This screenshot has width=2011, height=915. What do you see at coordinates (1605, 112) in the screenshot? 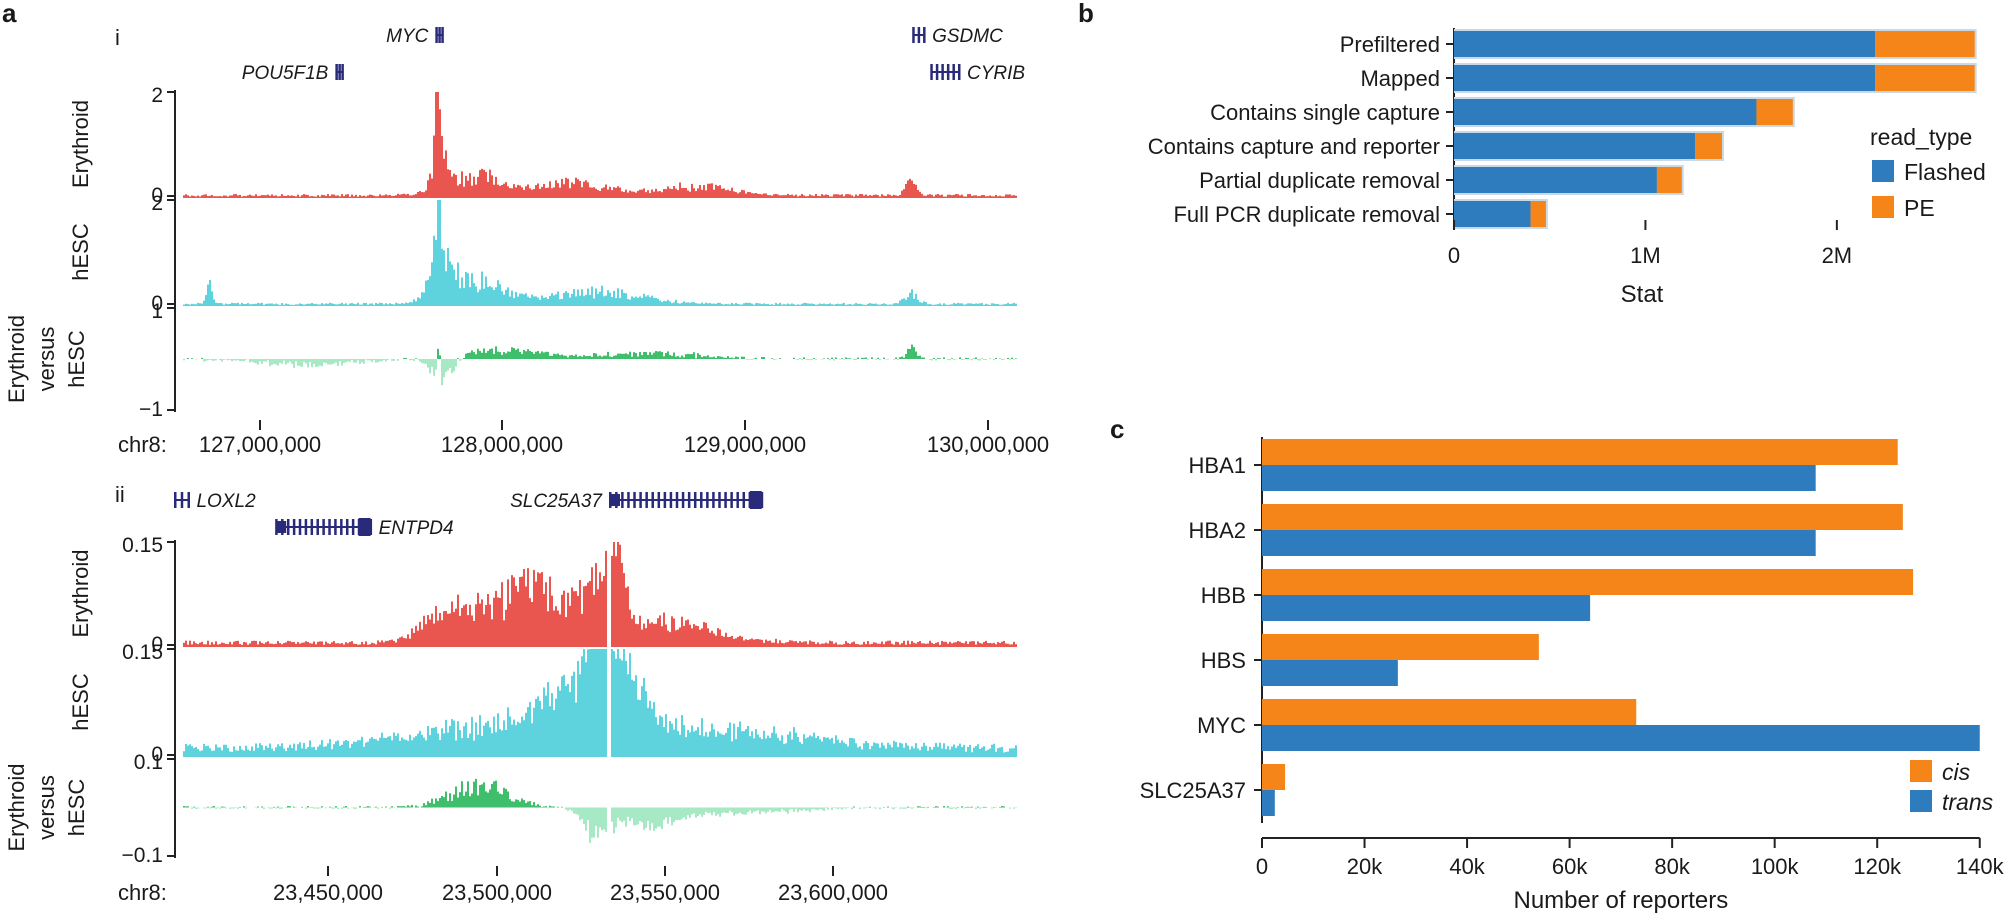
I see `b-bar-flashed` at bounding box center [1605, 112].